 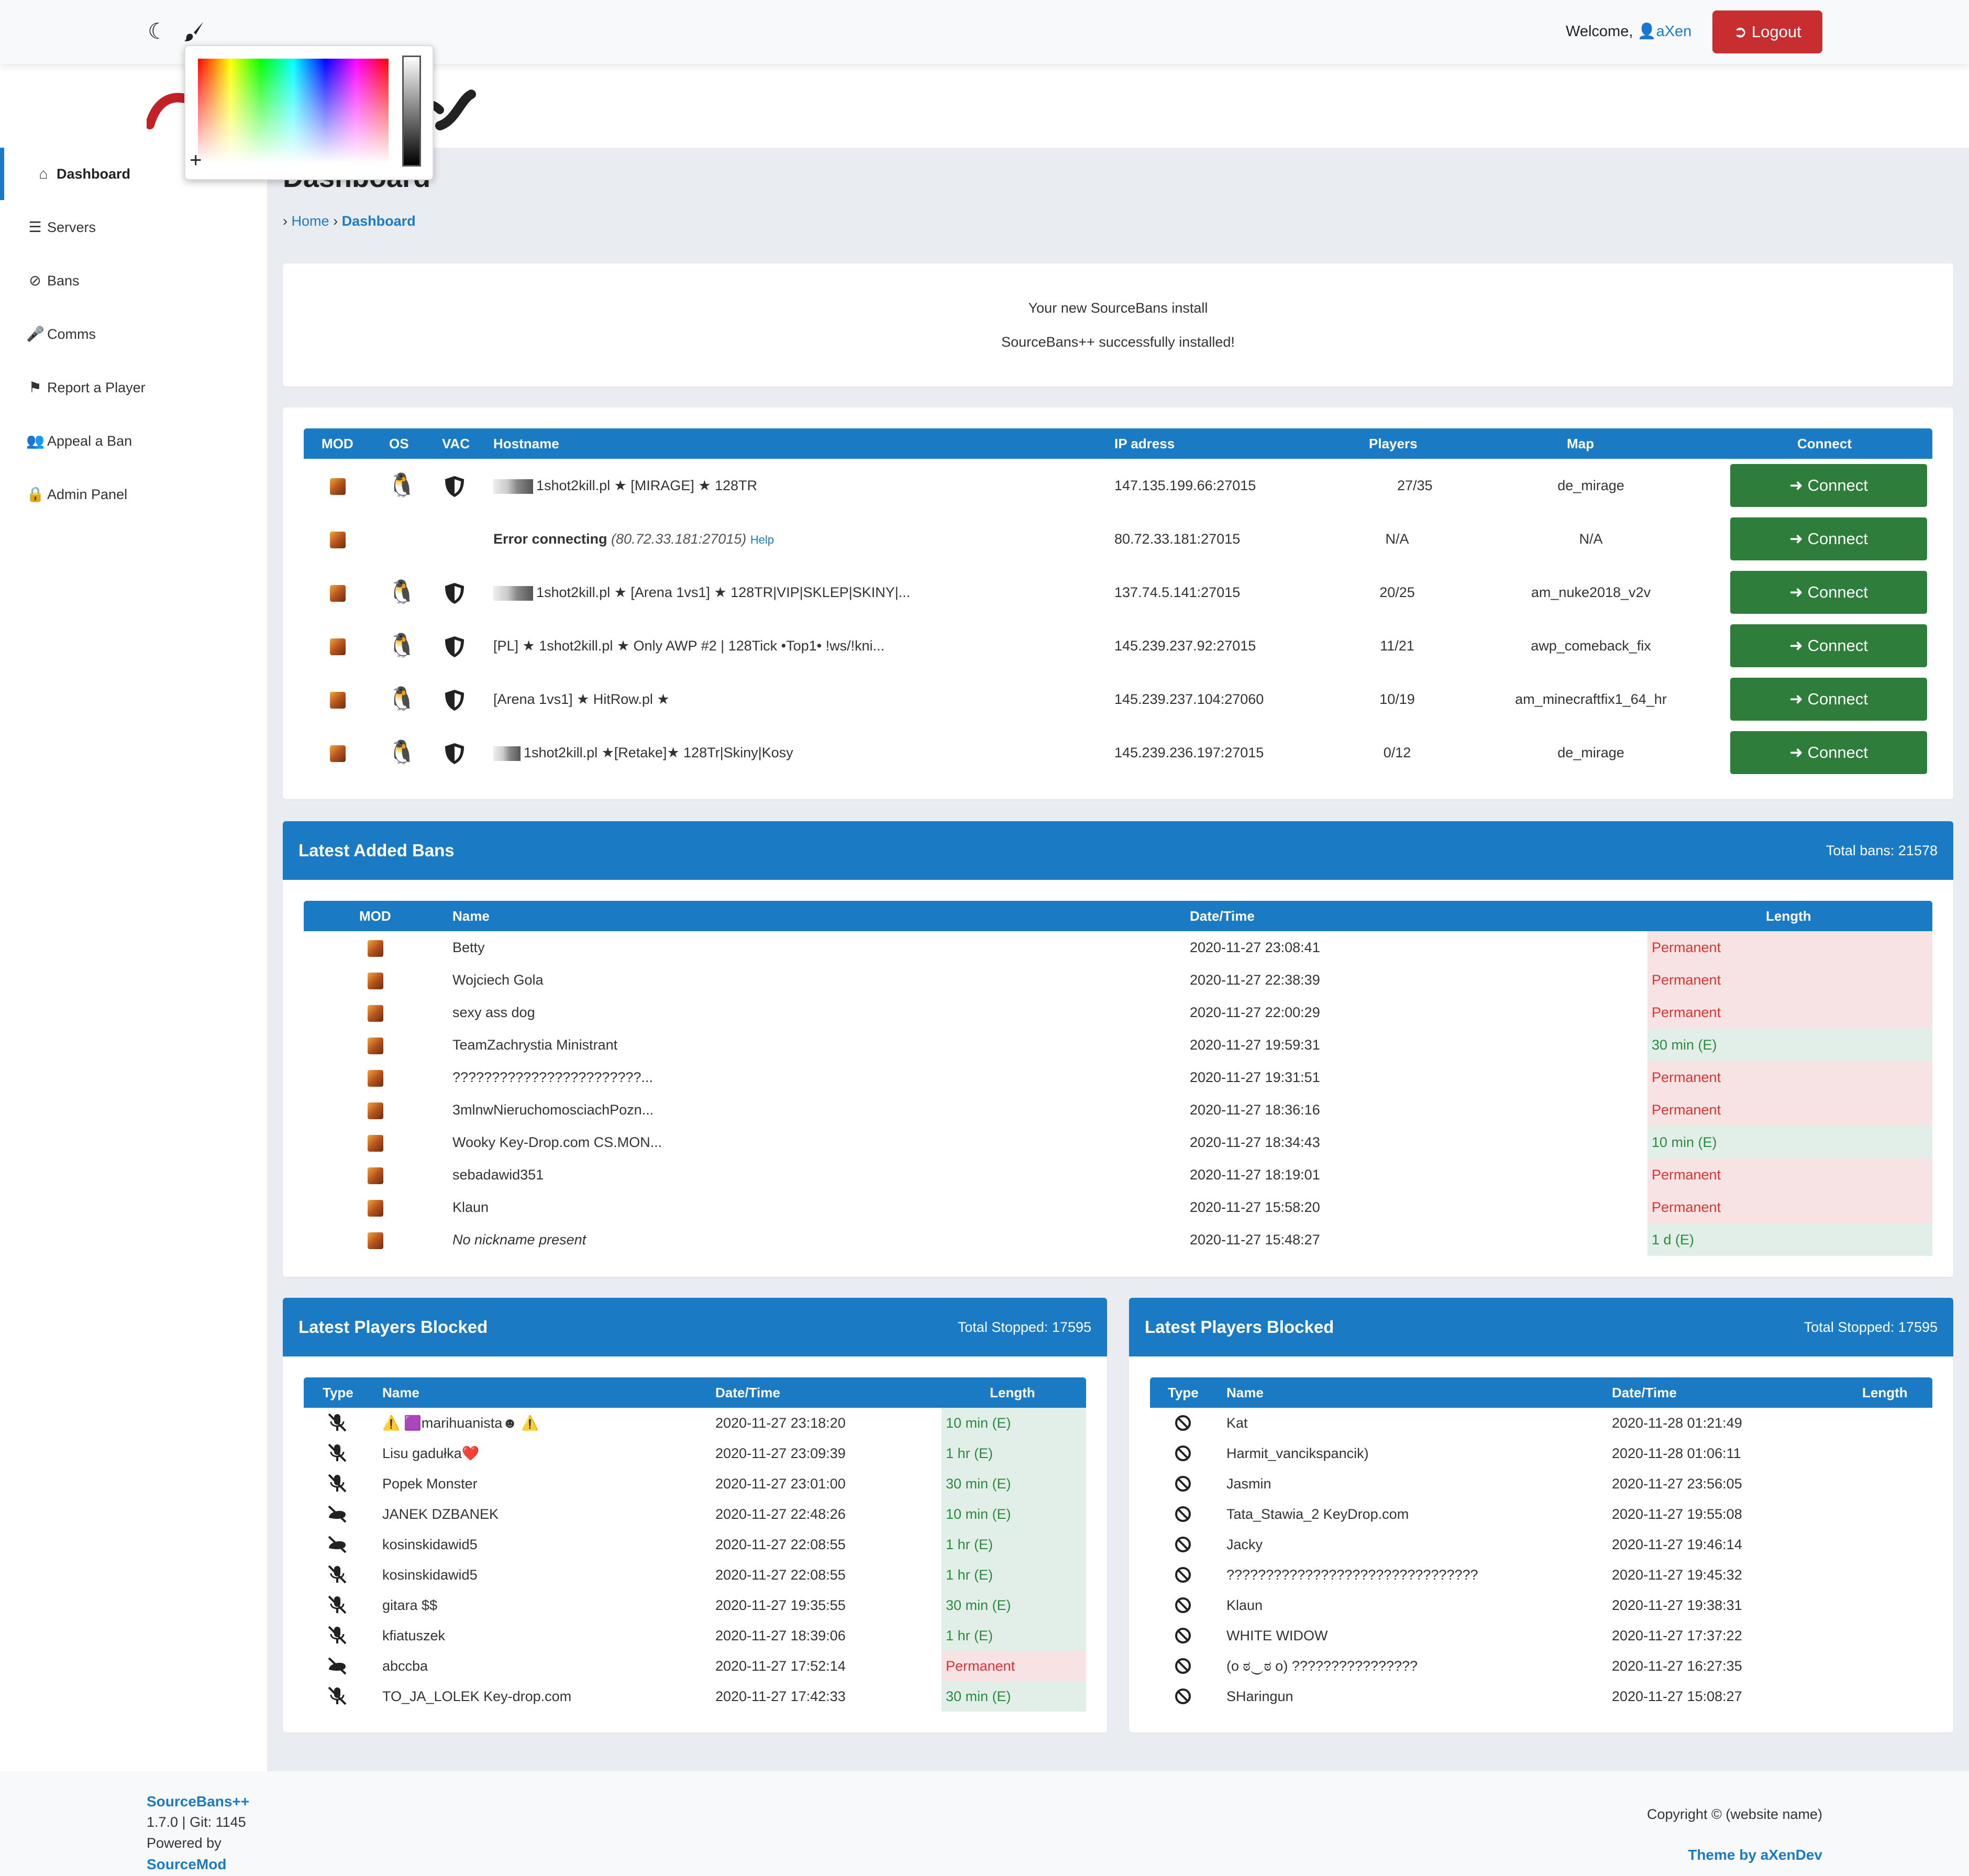 I want to click on blocked-name: Tata_Stawia_2 KeyDrop.com, so click(x=1318, y=1514).